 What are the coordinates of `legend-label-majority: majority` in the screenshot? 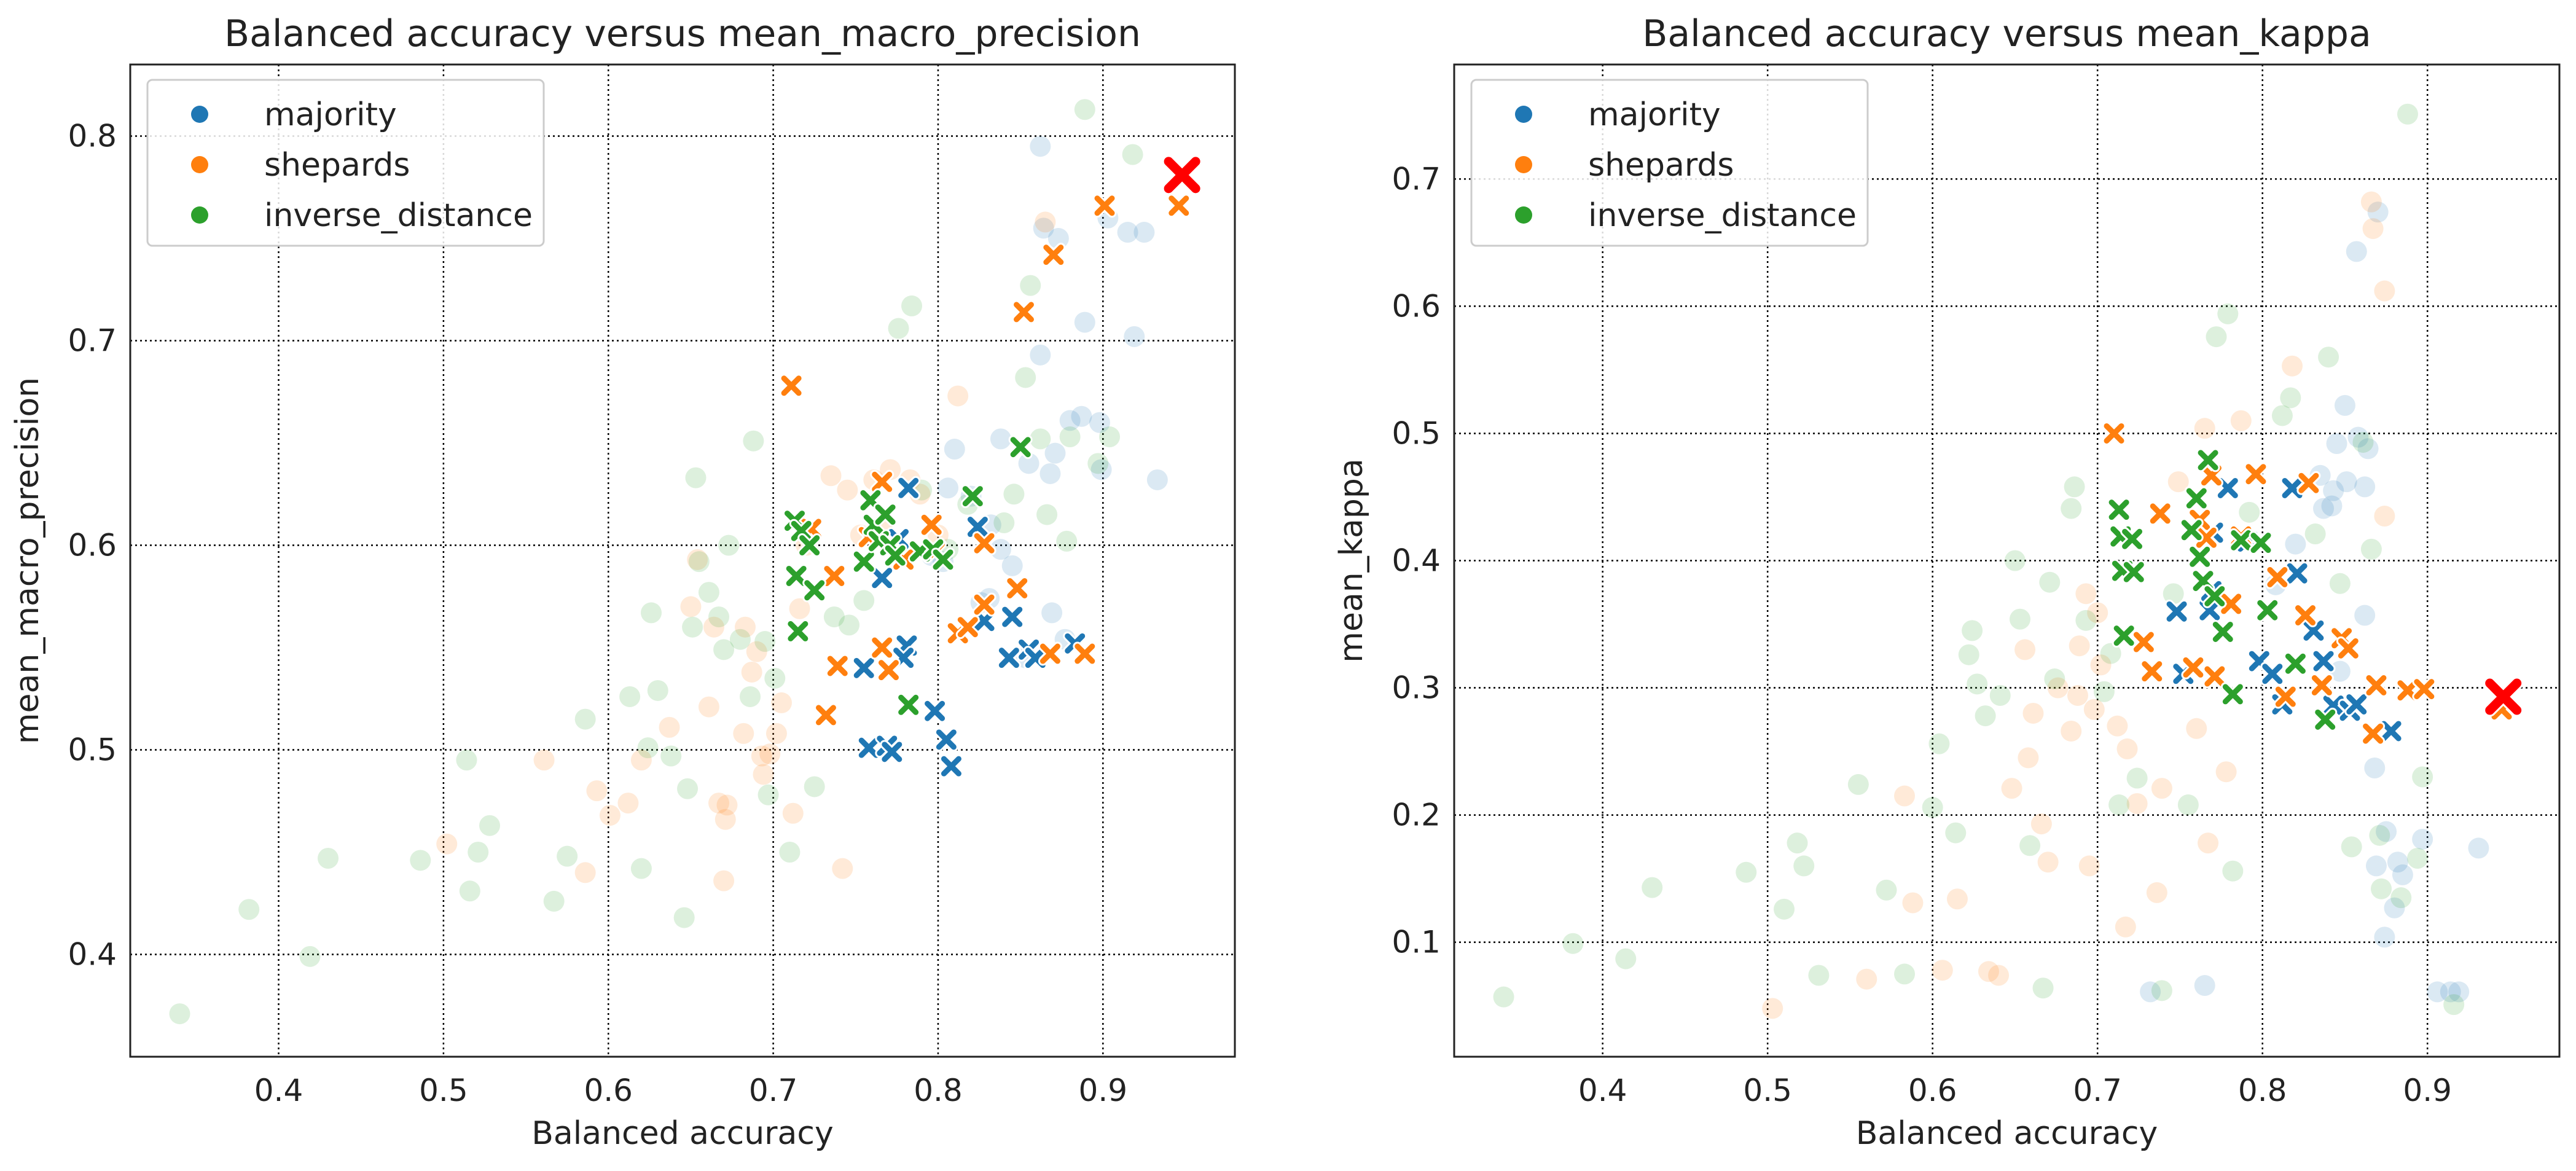 It's located at (1654, 114).